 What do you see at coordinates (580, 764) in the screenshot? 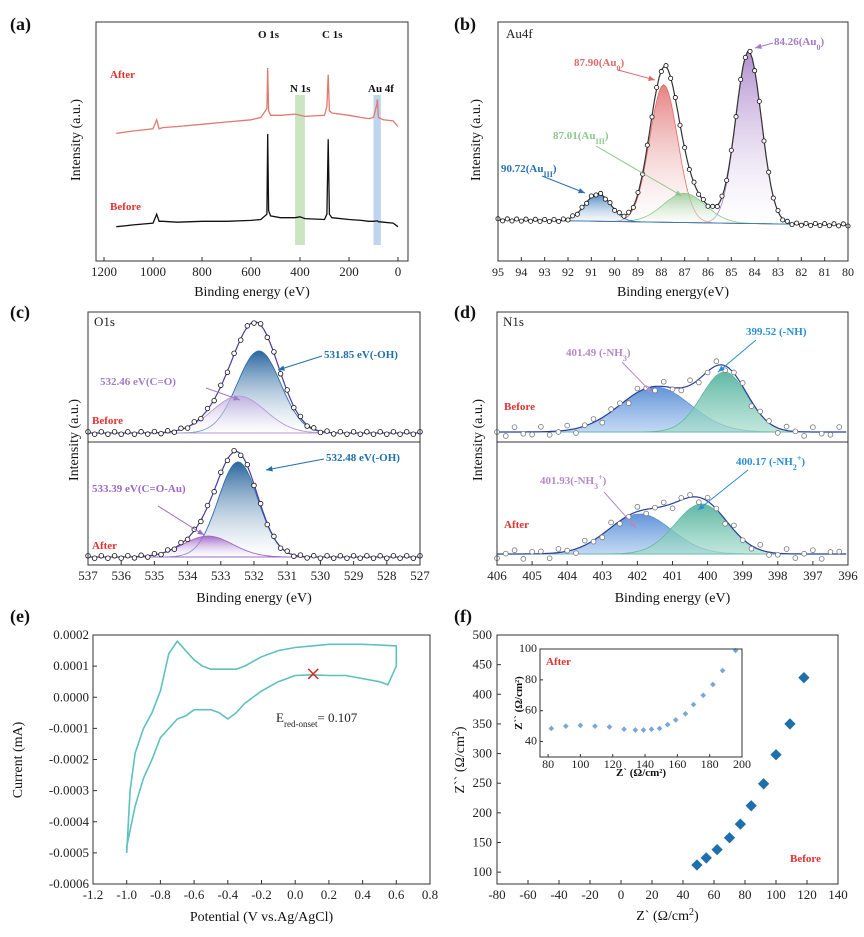
I see `f-inset-x-tick-label: 100` at bounding box center [580, 764].